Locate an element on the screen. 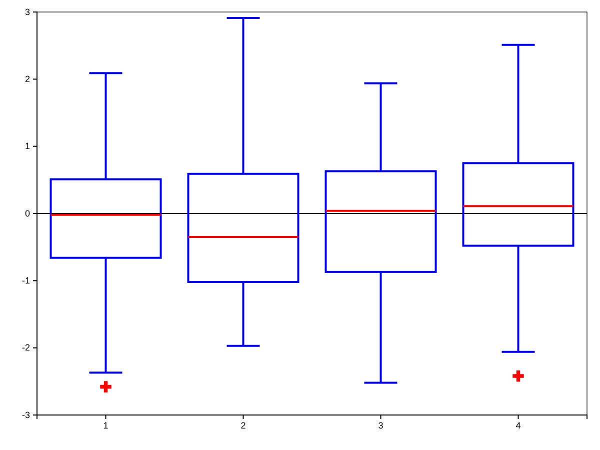 Image resolution: width=600 pixels, height=450 pixels. y-tick-label: 0 is located at coordinates (27, 213).